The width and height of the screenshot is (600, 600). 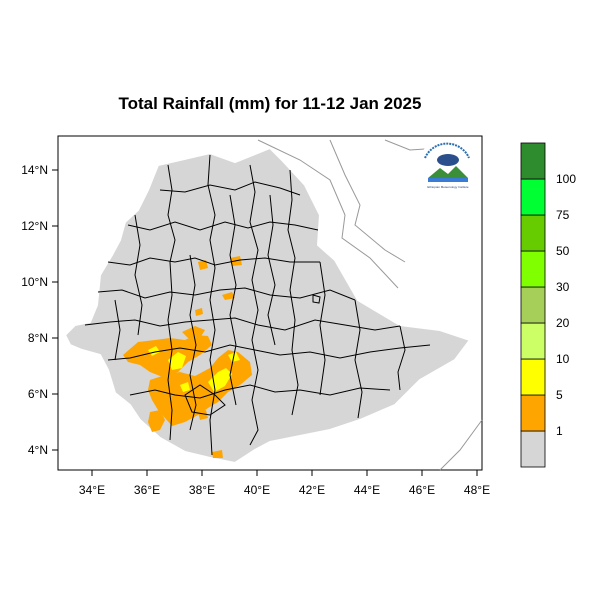 I want to click on logo-mountain-icon, so click(x=448, y=172).